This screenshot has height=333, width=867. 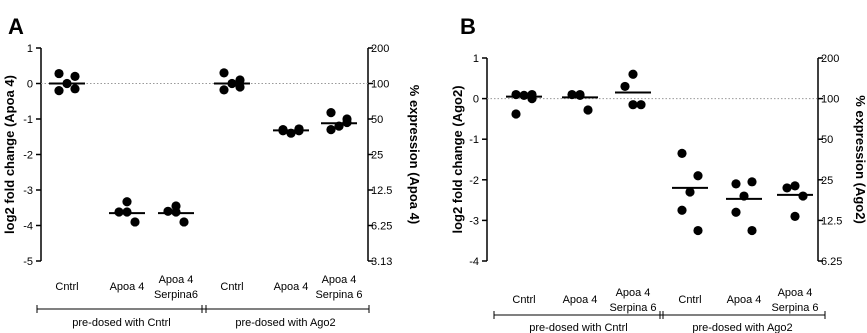 I want to click on panel-letter: A, so click(x=16, y=26).